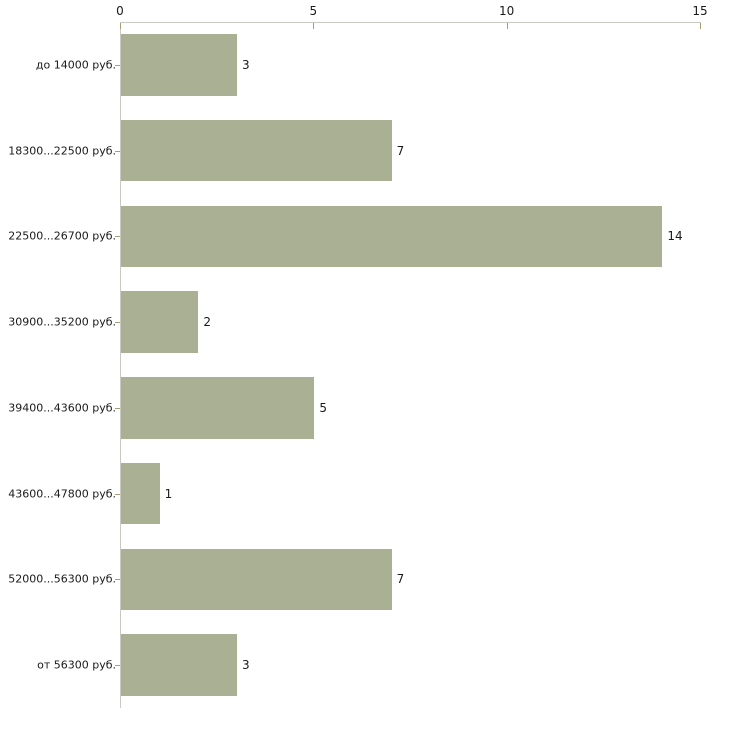 This screenshot has width=730, height=730. What do you see at coordinates (76, 665) in the screenshot?
I see `category-label: от 56300 руб.` at bounding box center [76, 665].